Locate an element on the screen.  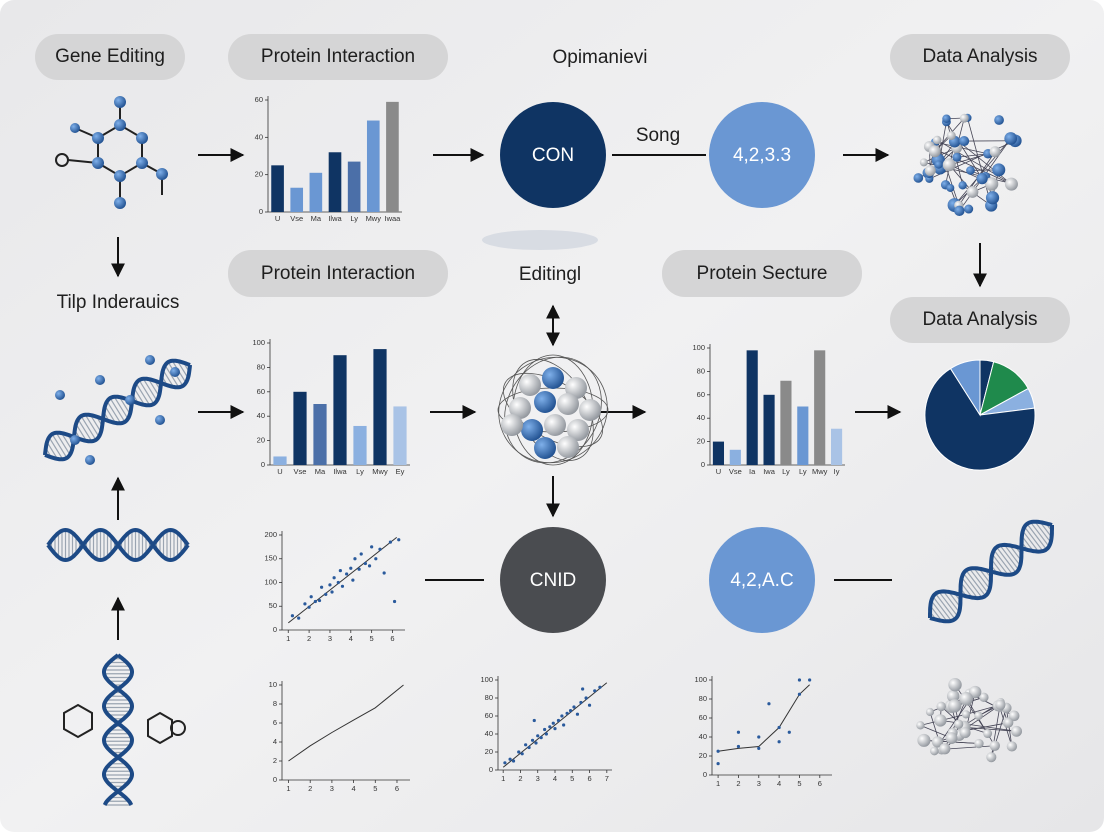
pill-text: Protein Secture is located at coordinates (762, 273).